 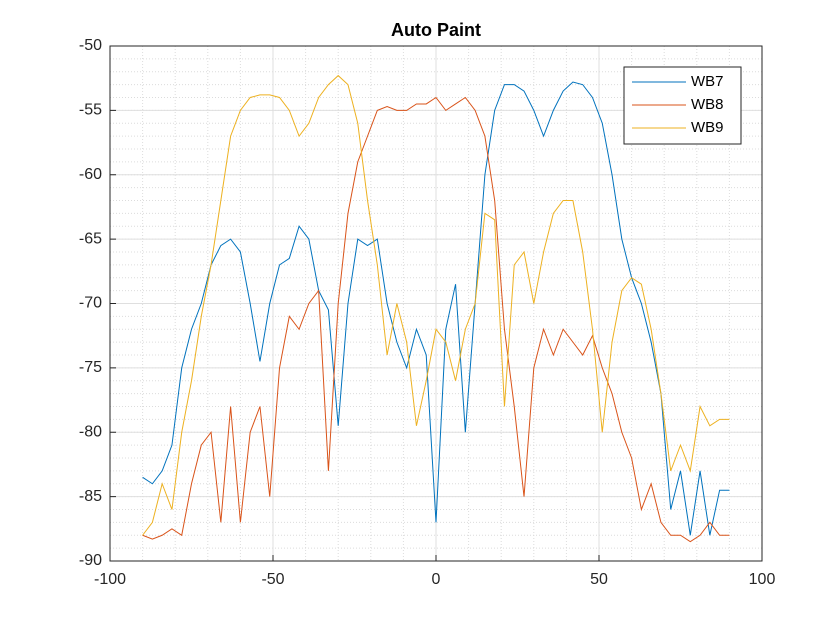 I want to click on x-tick-label: 50, so click(x=599, y=579).